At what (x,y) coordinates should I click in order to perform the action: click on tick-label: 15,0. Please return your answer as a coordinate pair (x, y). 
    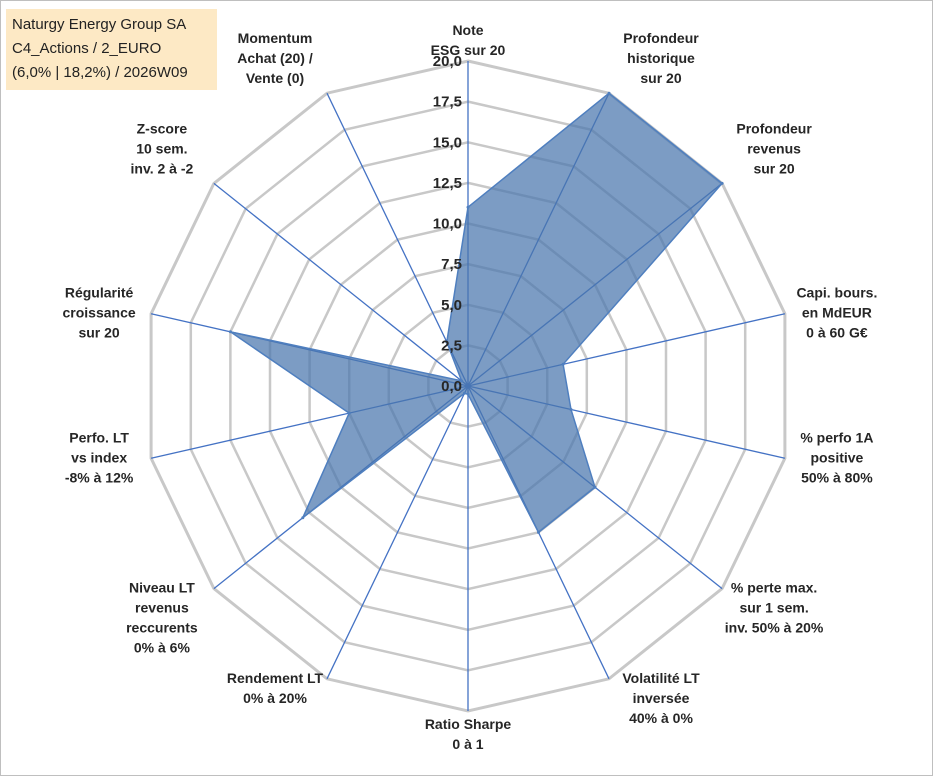
    Looking at the image, I should click on (447, 142).